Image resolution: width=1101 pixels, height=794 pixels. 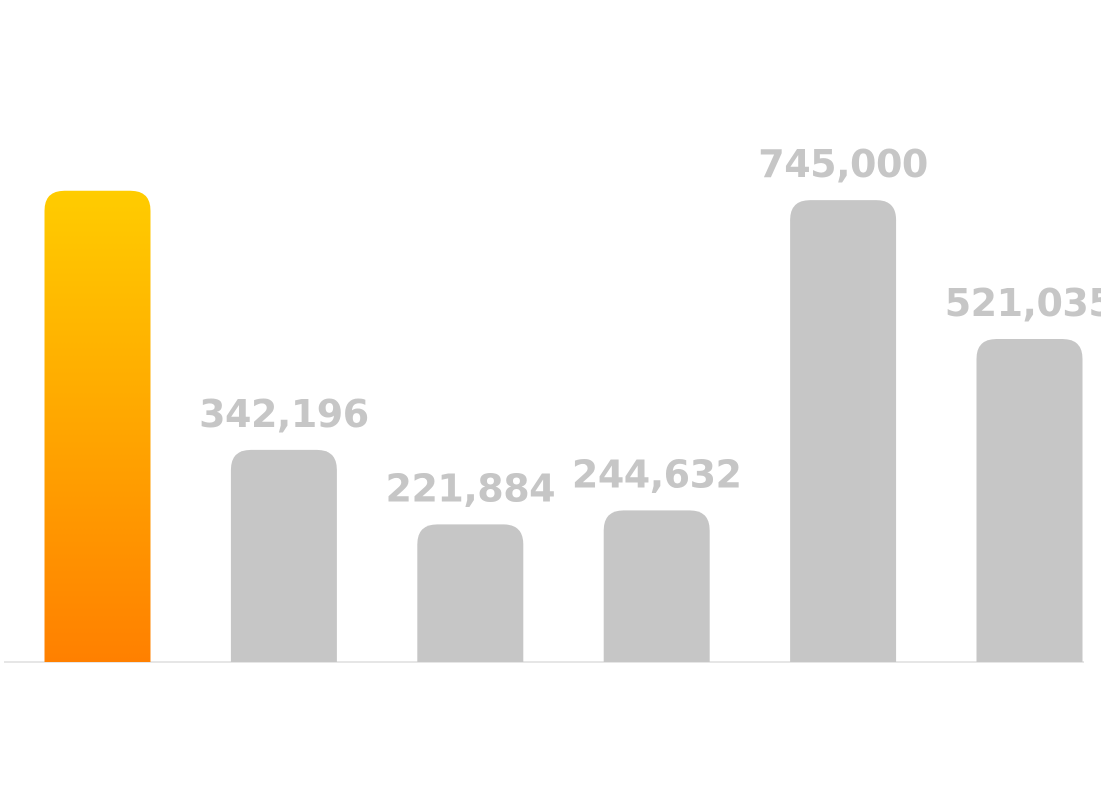 What do you see at coordinates (1023, 303) in the screenshot?
I see `bar-value-label: 521,035` at bounding box center [1023, 303].